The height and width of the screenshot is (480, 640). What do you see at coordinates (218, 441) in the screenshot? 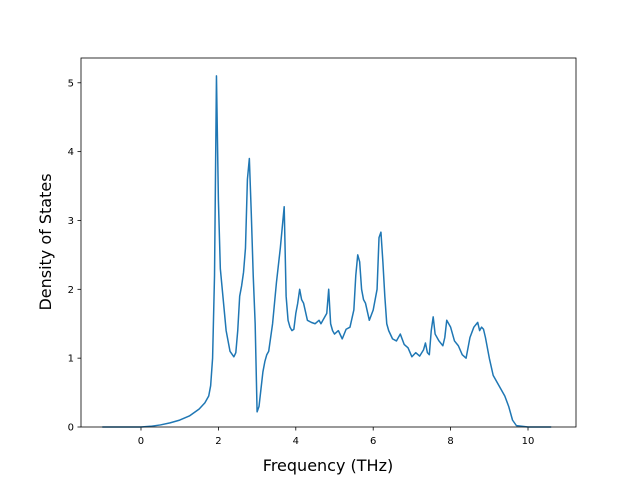
I see `x-tick-label: 2` at bounding box center [218, 441].